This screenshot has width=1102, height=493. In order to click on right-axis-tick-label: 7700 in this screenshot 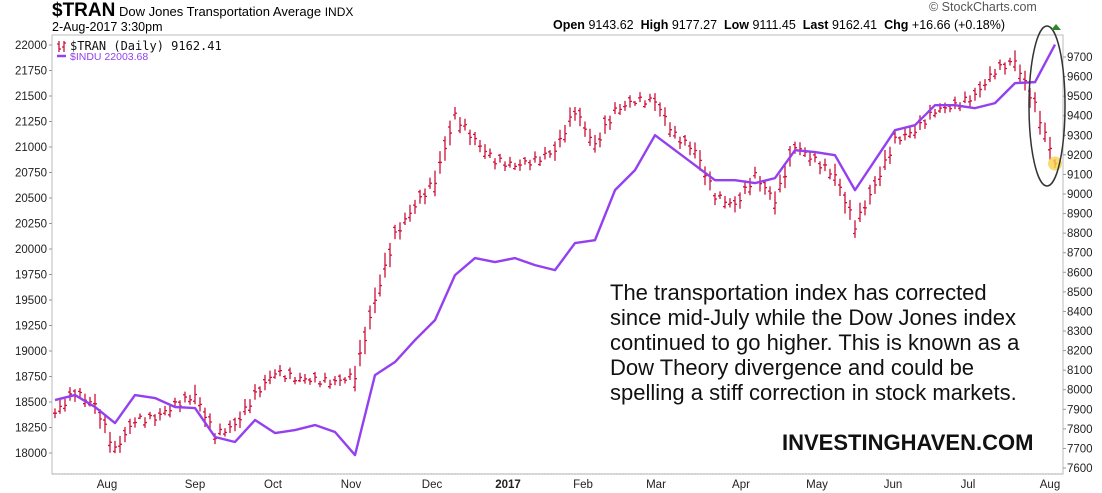, I will do `click(1080, 449)`.